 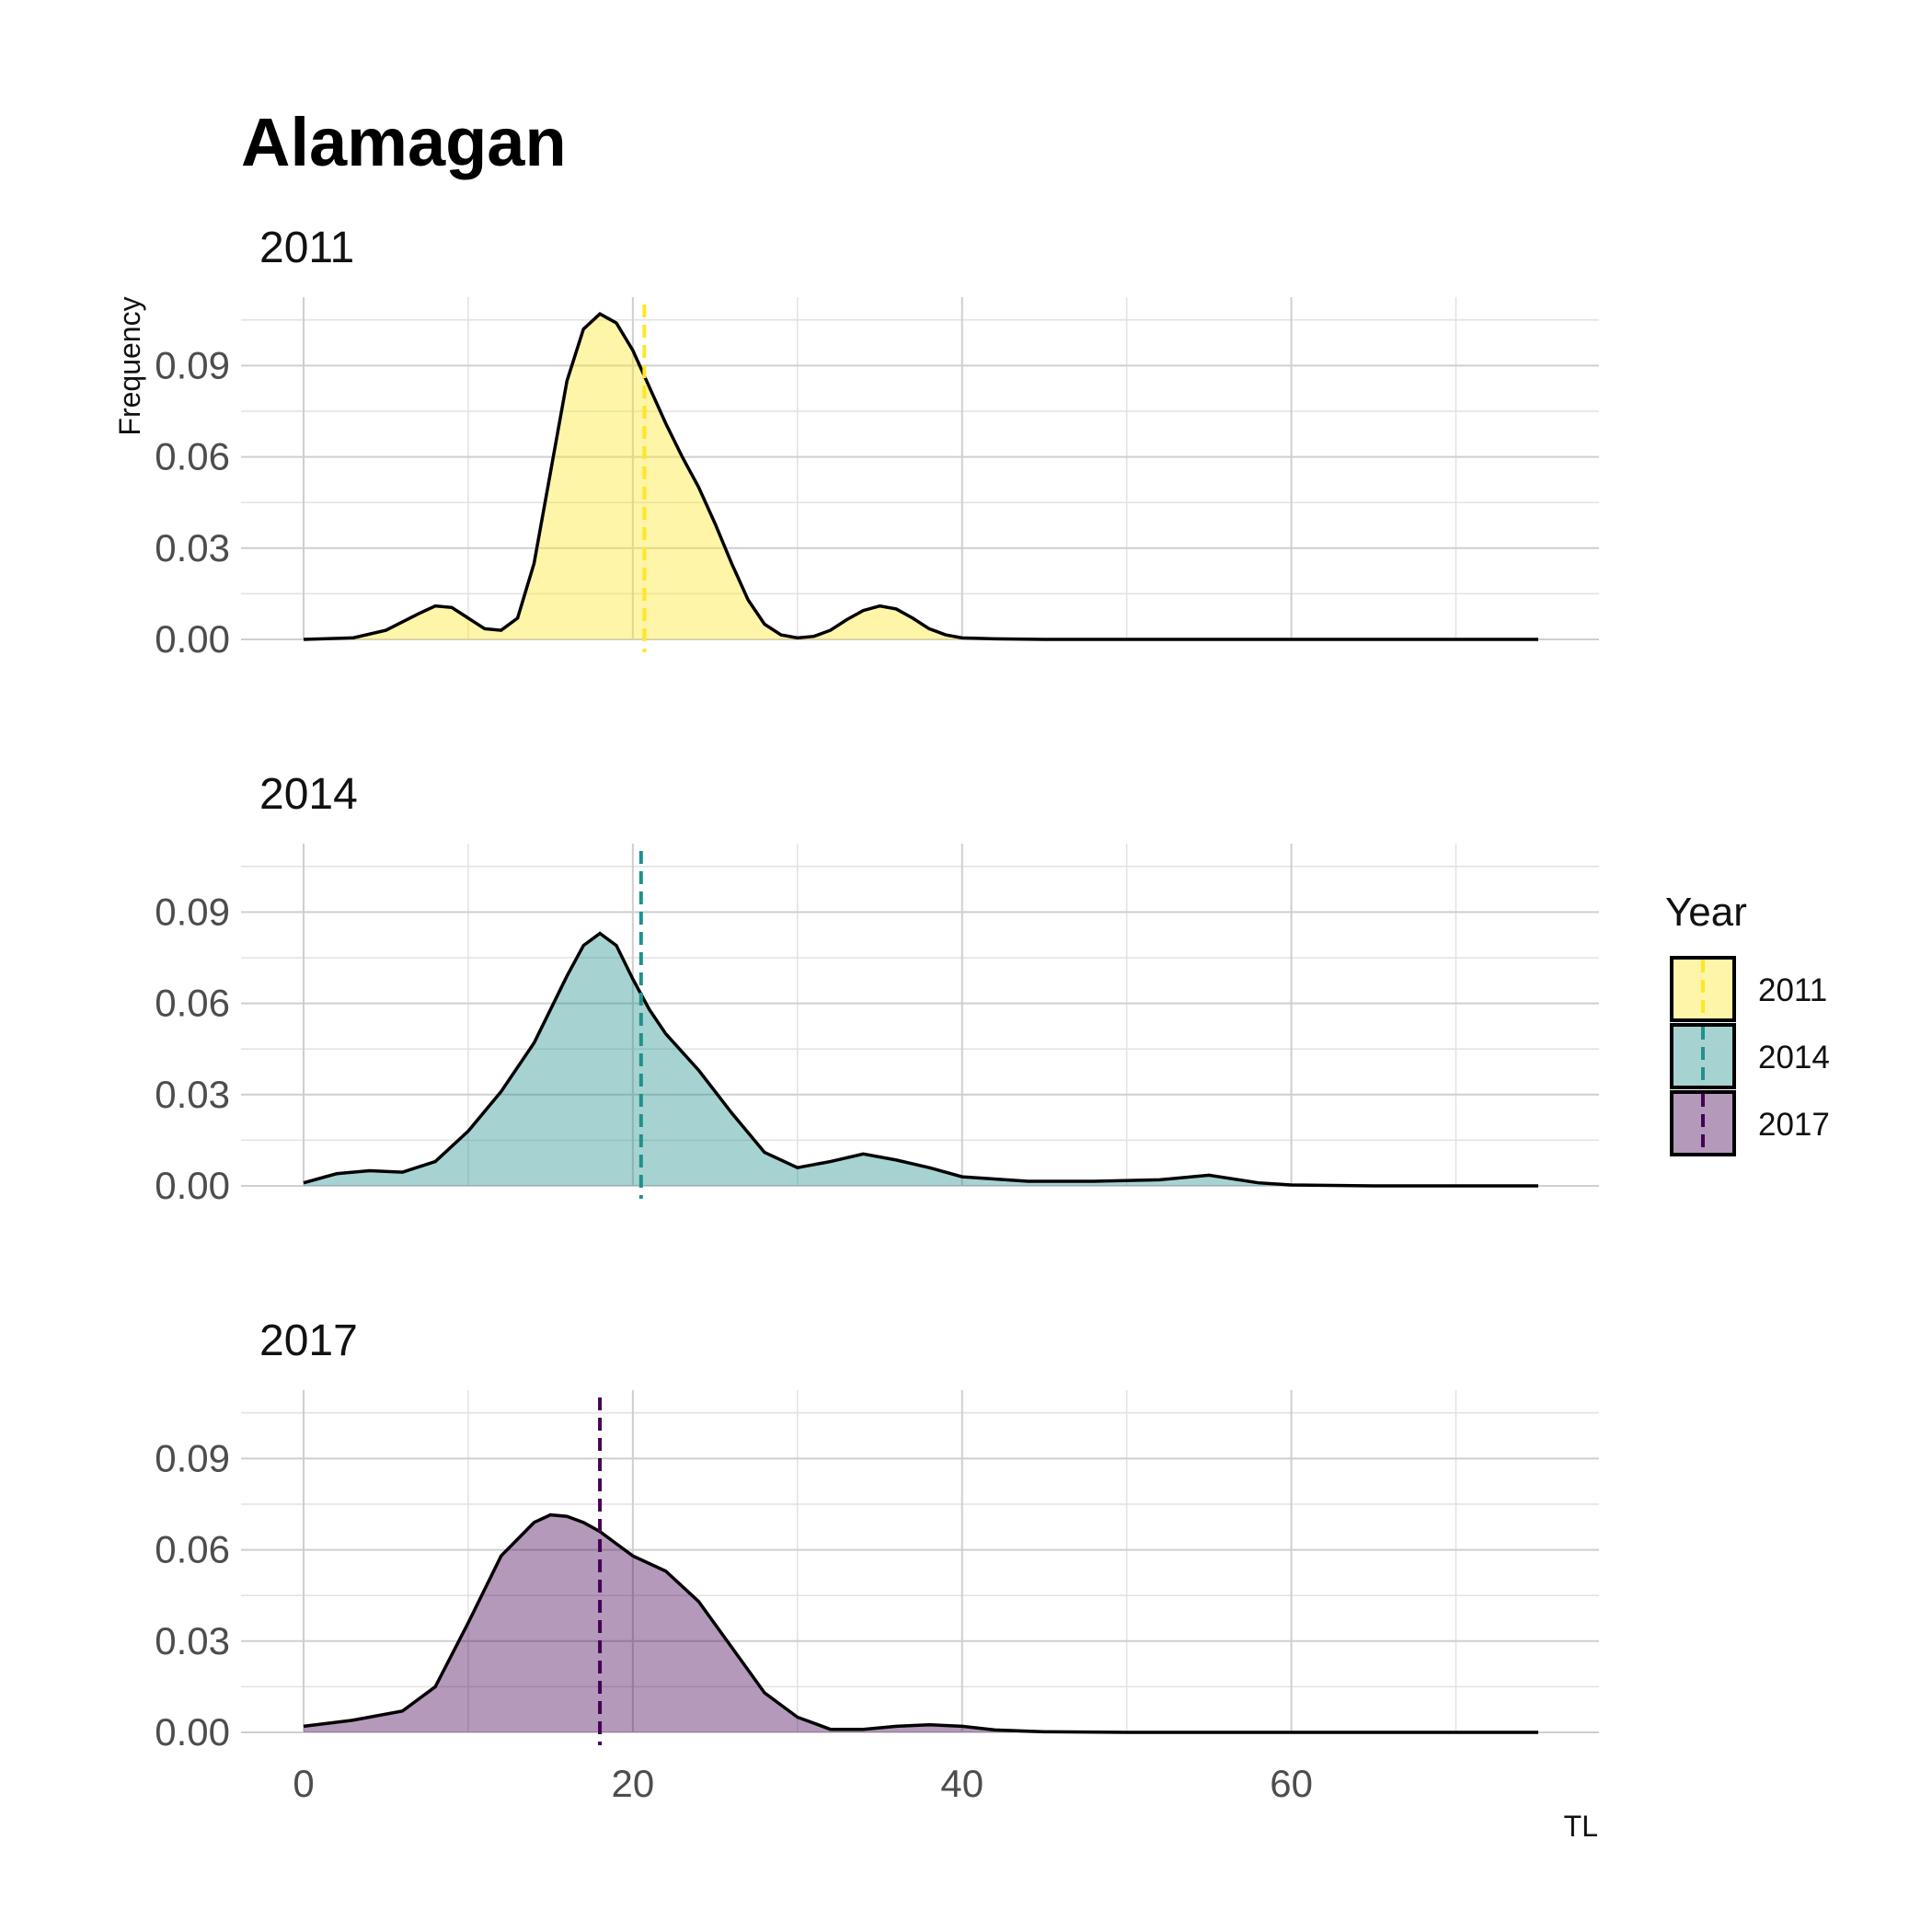 I want to click on legend-label: 2014, so click(x=1794, y=1057).